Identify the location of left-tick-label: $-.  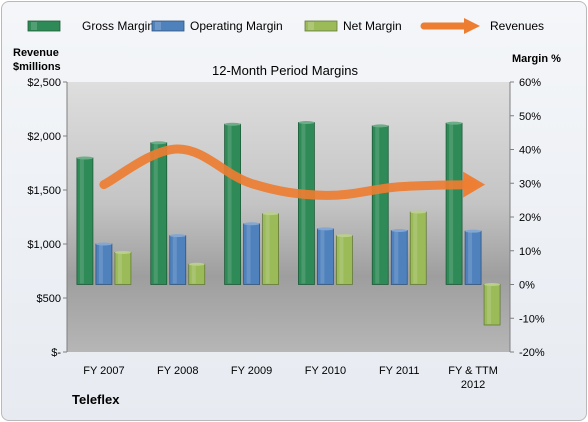
(56, 353).